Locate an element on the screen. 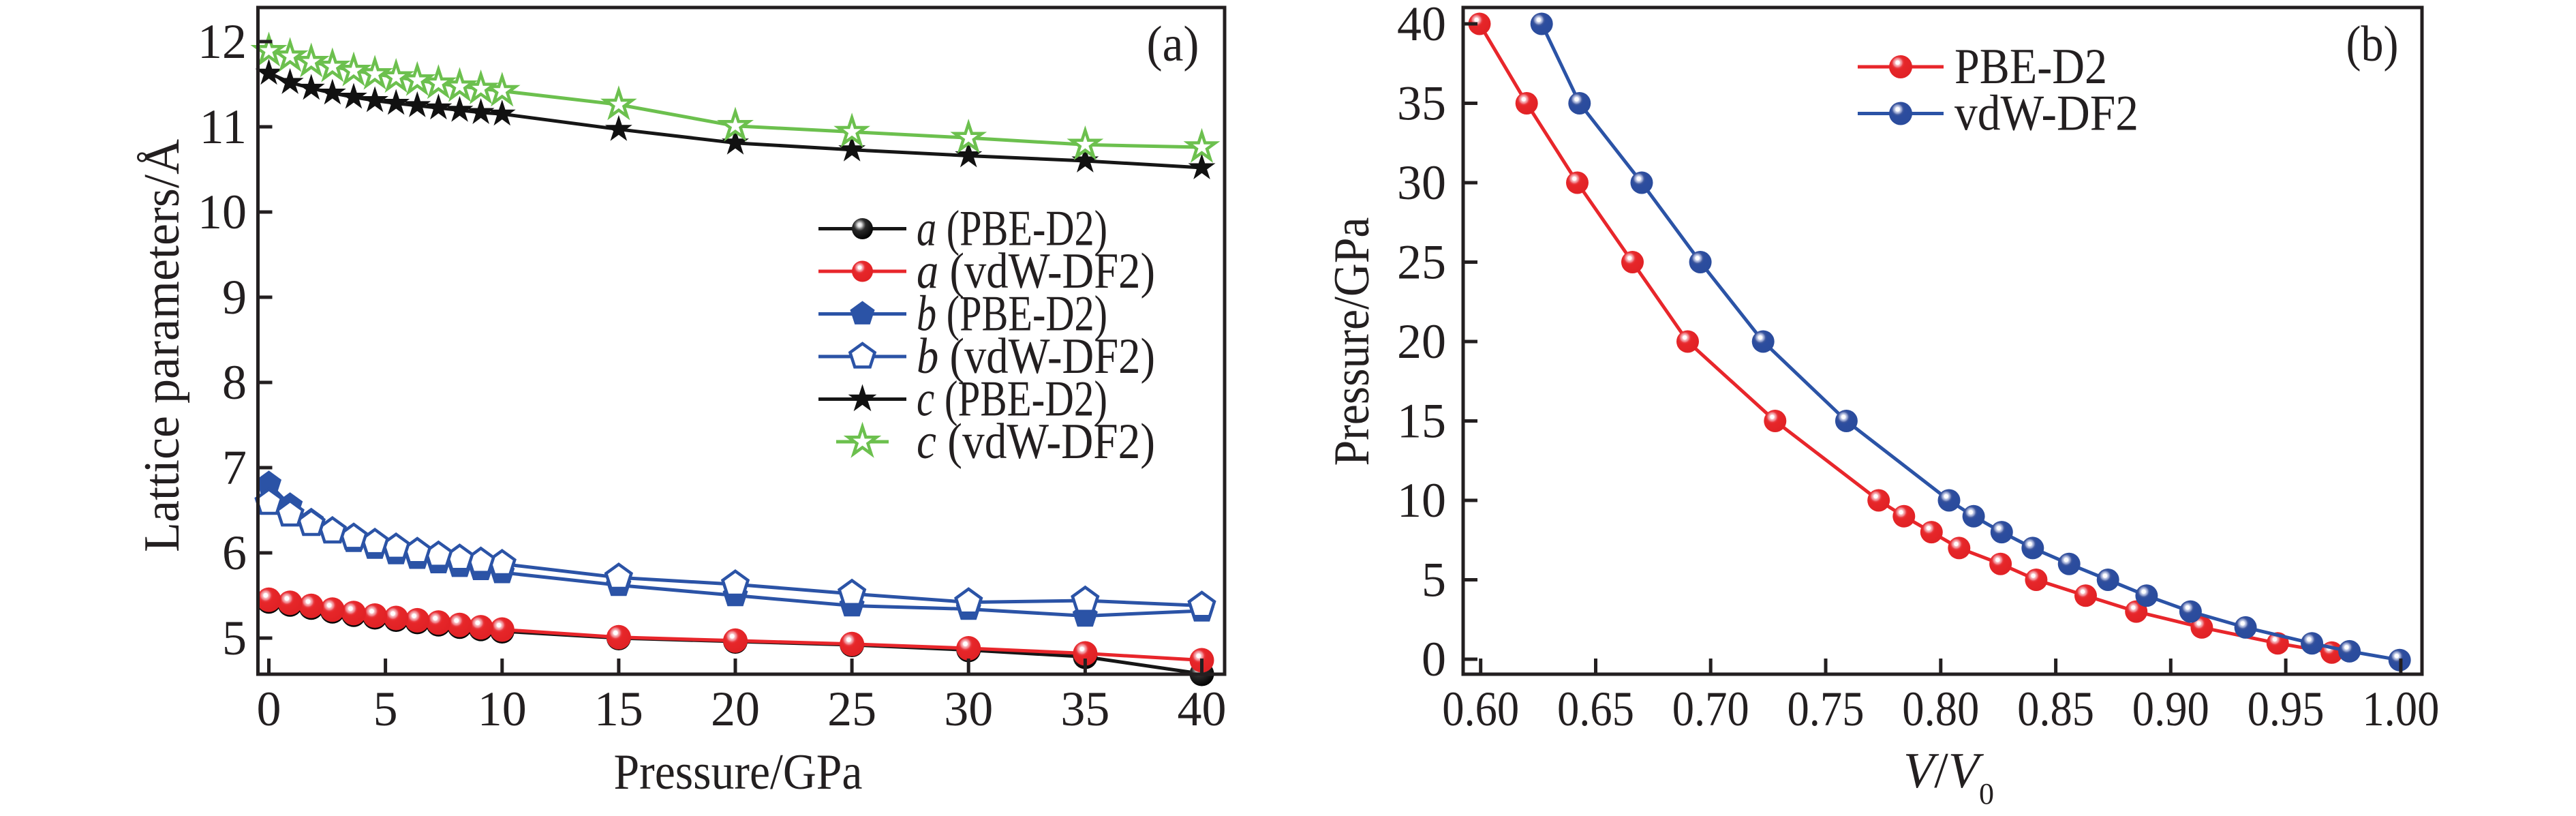 The image size is (2576, 816). svg-text: 11 is located at coordinates (223, 127).